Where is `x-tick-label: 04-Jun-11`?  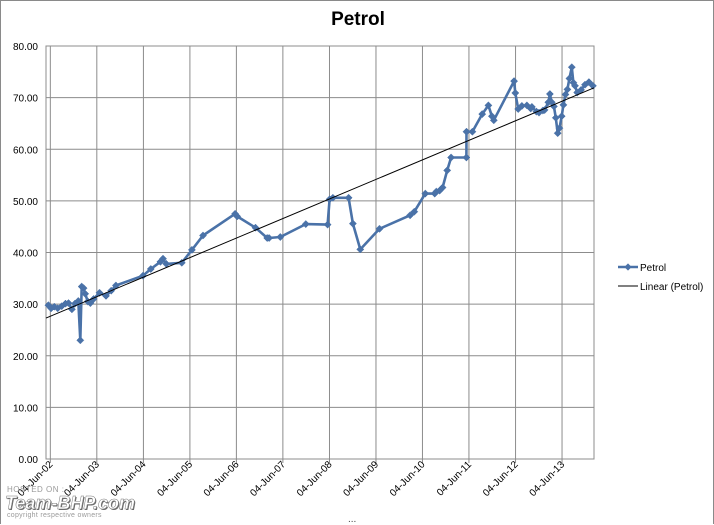
x-tick-label: 04-Jun-11 is located at coordinates (454, 478).